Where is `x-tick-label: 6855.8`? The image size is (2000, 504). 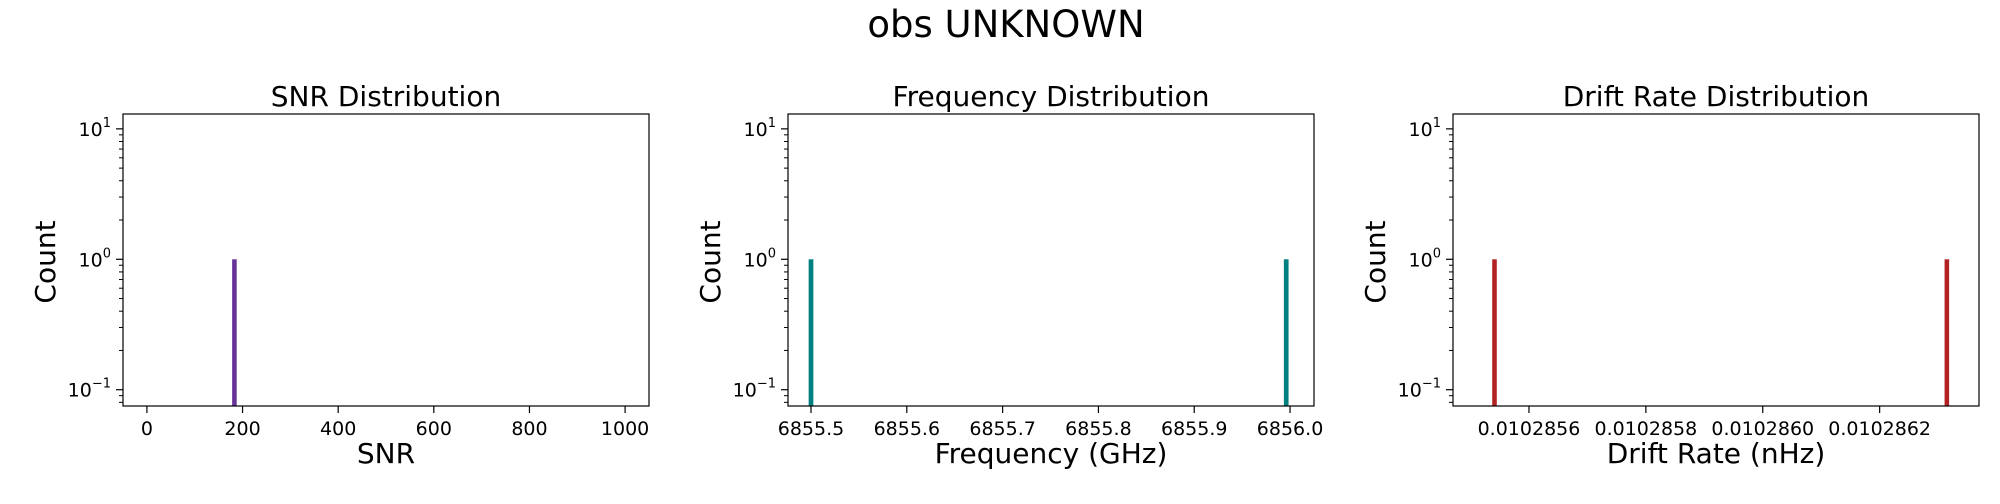 x-tick-label: 6855.8 is located at coordinates (1098, 429).